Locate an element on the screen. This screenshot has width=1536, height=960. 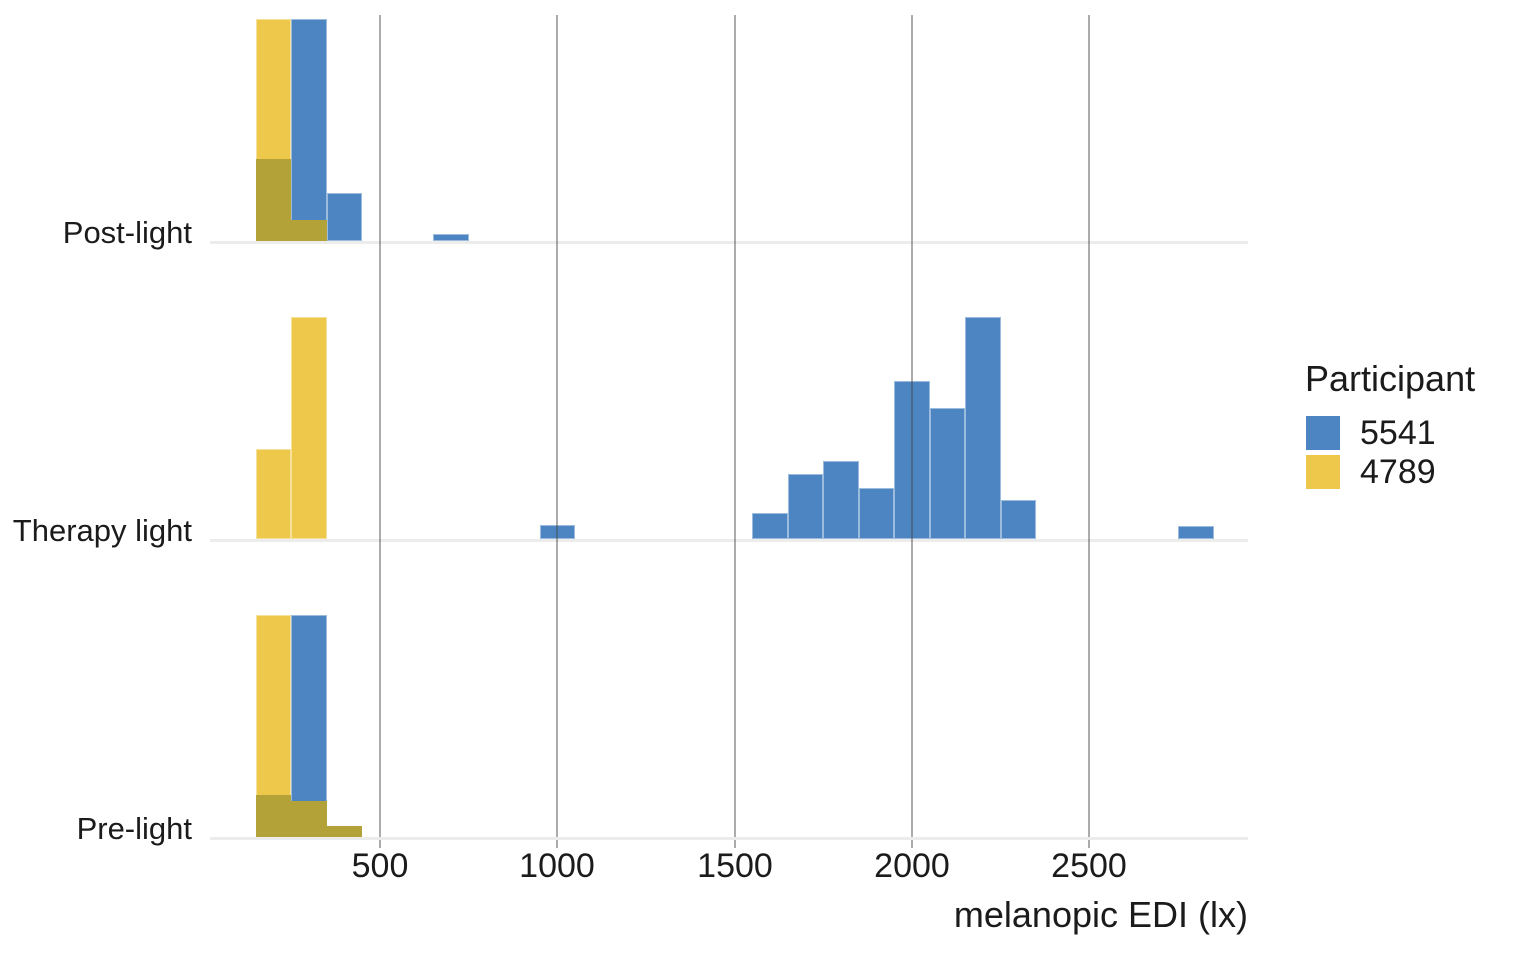
x-tick-label-2000: 2000 is located at coordinates (912, 866).